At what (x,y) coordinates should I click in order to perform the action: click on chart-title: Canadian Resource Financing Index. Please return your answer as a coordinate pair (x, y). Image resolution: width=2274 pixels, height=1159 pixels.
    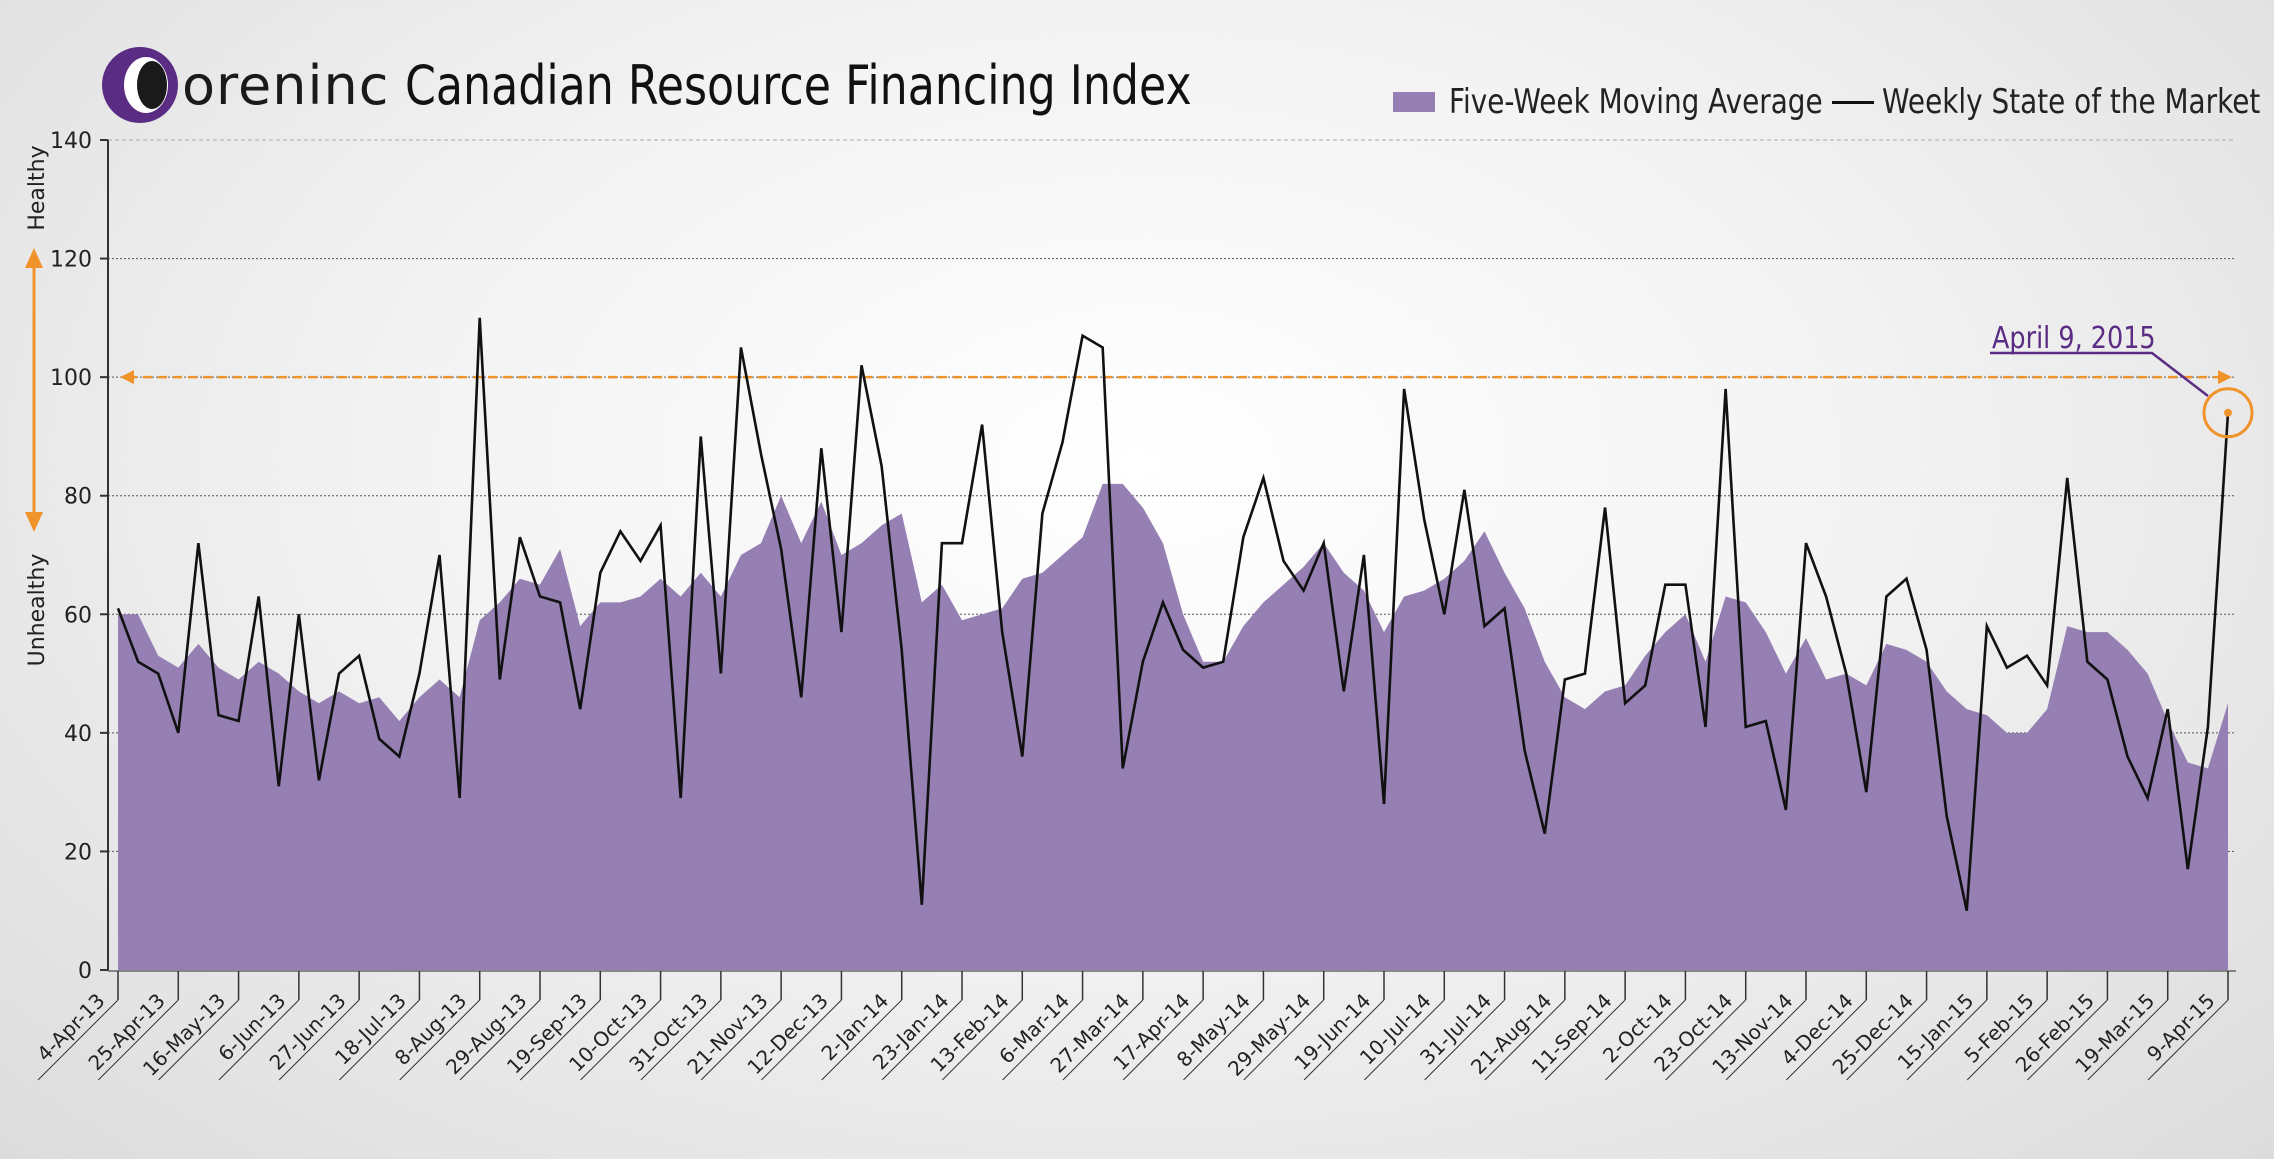
    Looking at the image, I should click on (799, 85).